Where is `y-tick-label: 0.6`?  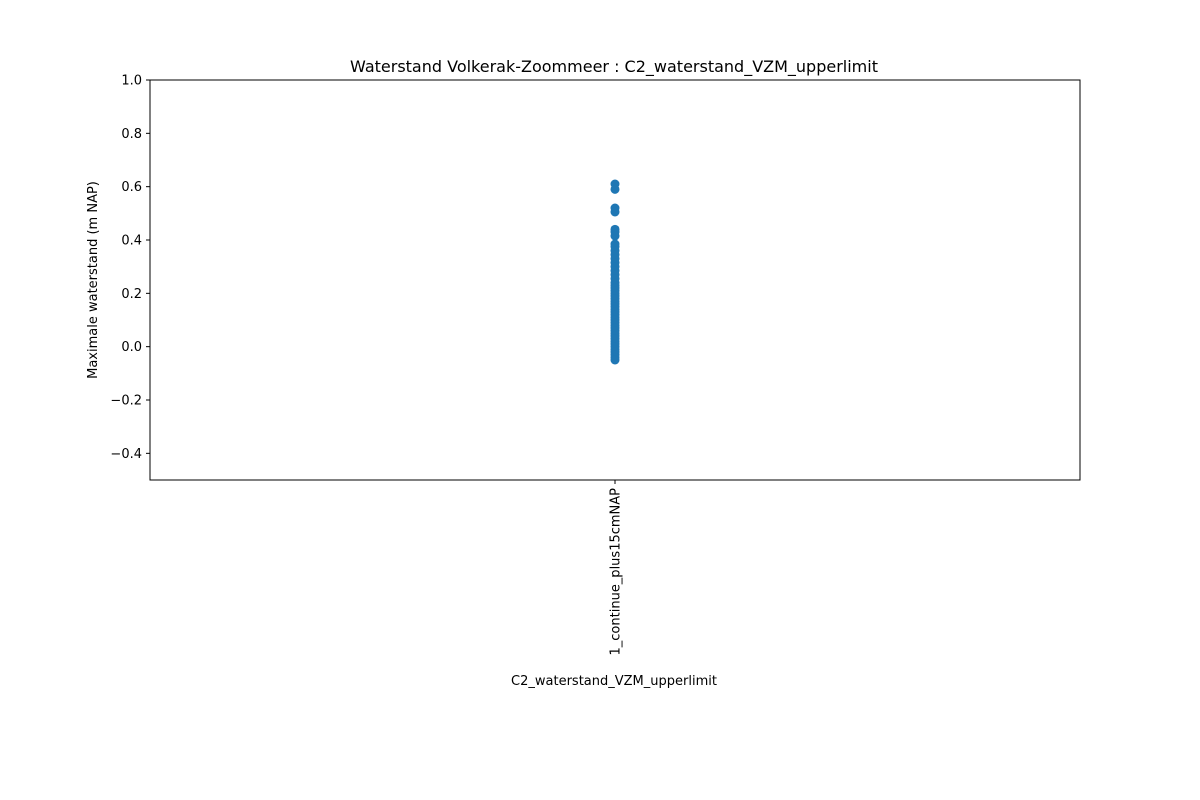
y-tick-label: 0.6 is located at coordinates (131, 187).